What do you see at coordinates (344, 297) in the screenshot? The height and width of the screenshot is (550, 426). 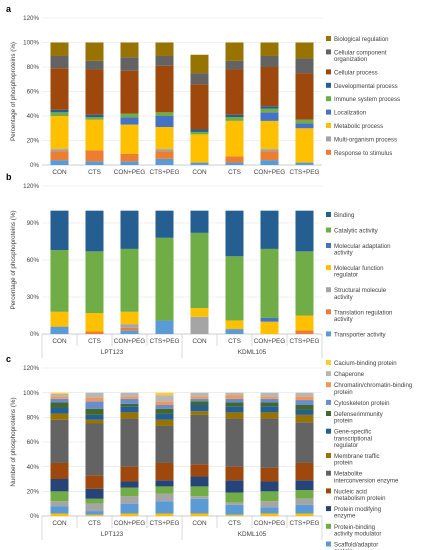 I see `legend-label: activity` at bounding box center [344, 297].